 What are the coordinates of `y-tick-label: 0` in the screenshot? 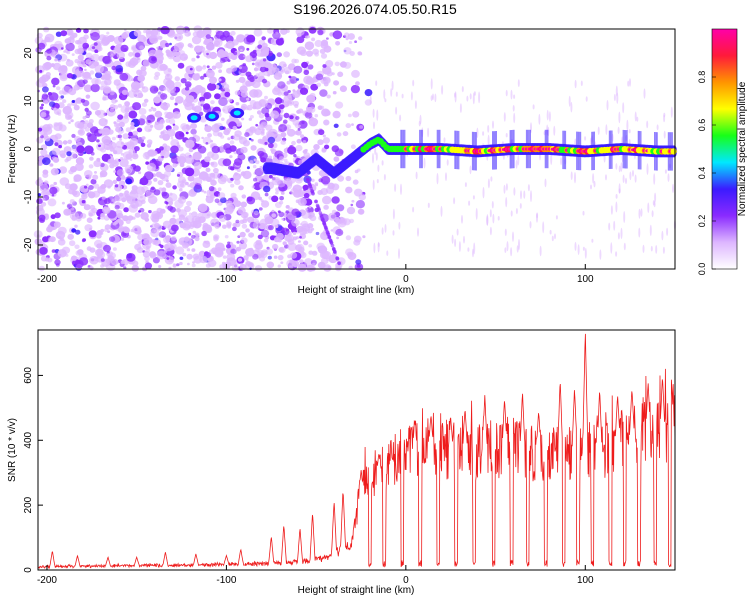 It's located at (28, 570).